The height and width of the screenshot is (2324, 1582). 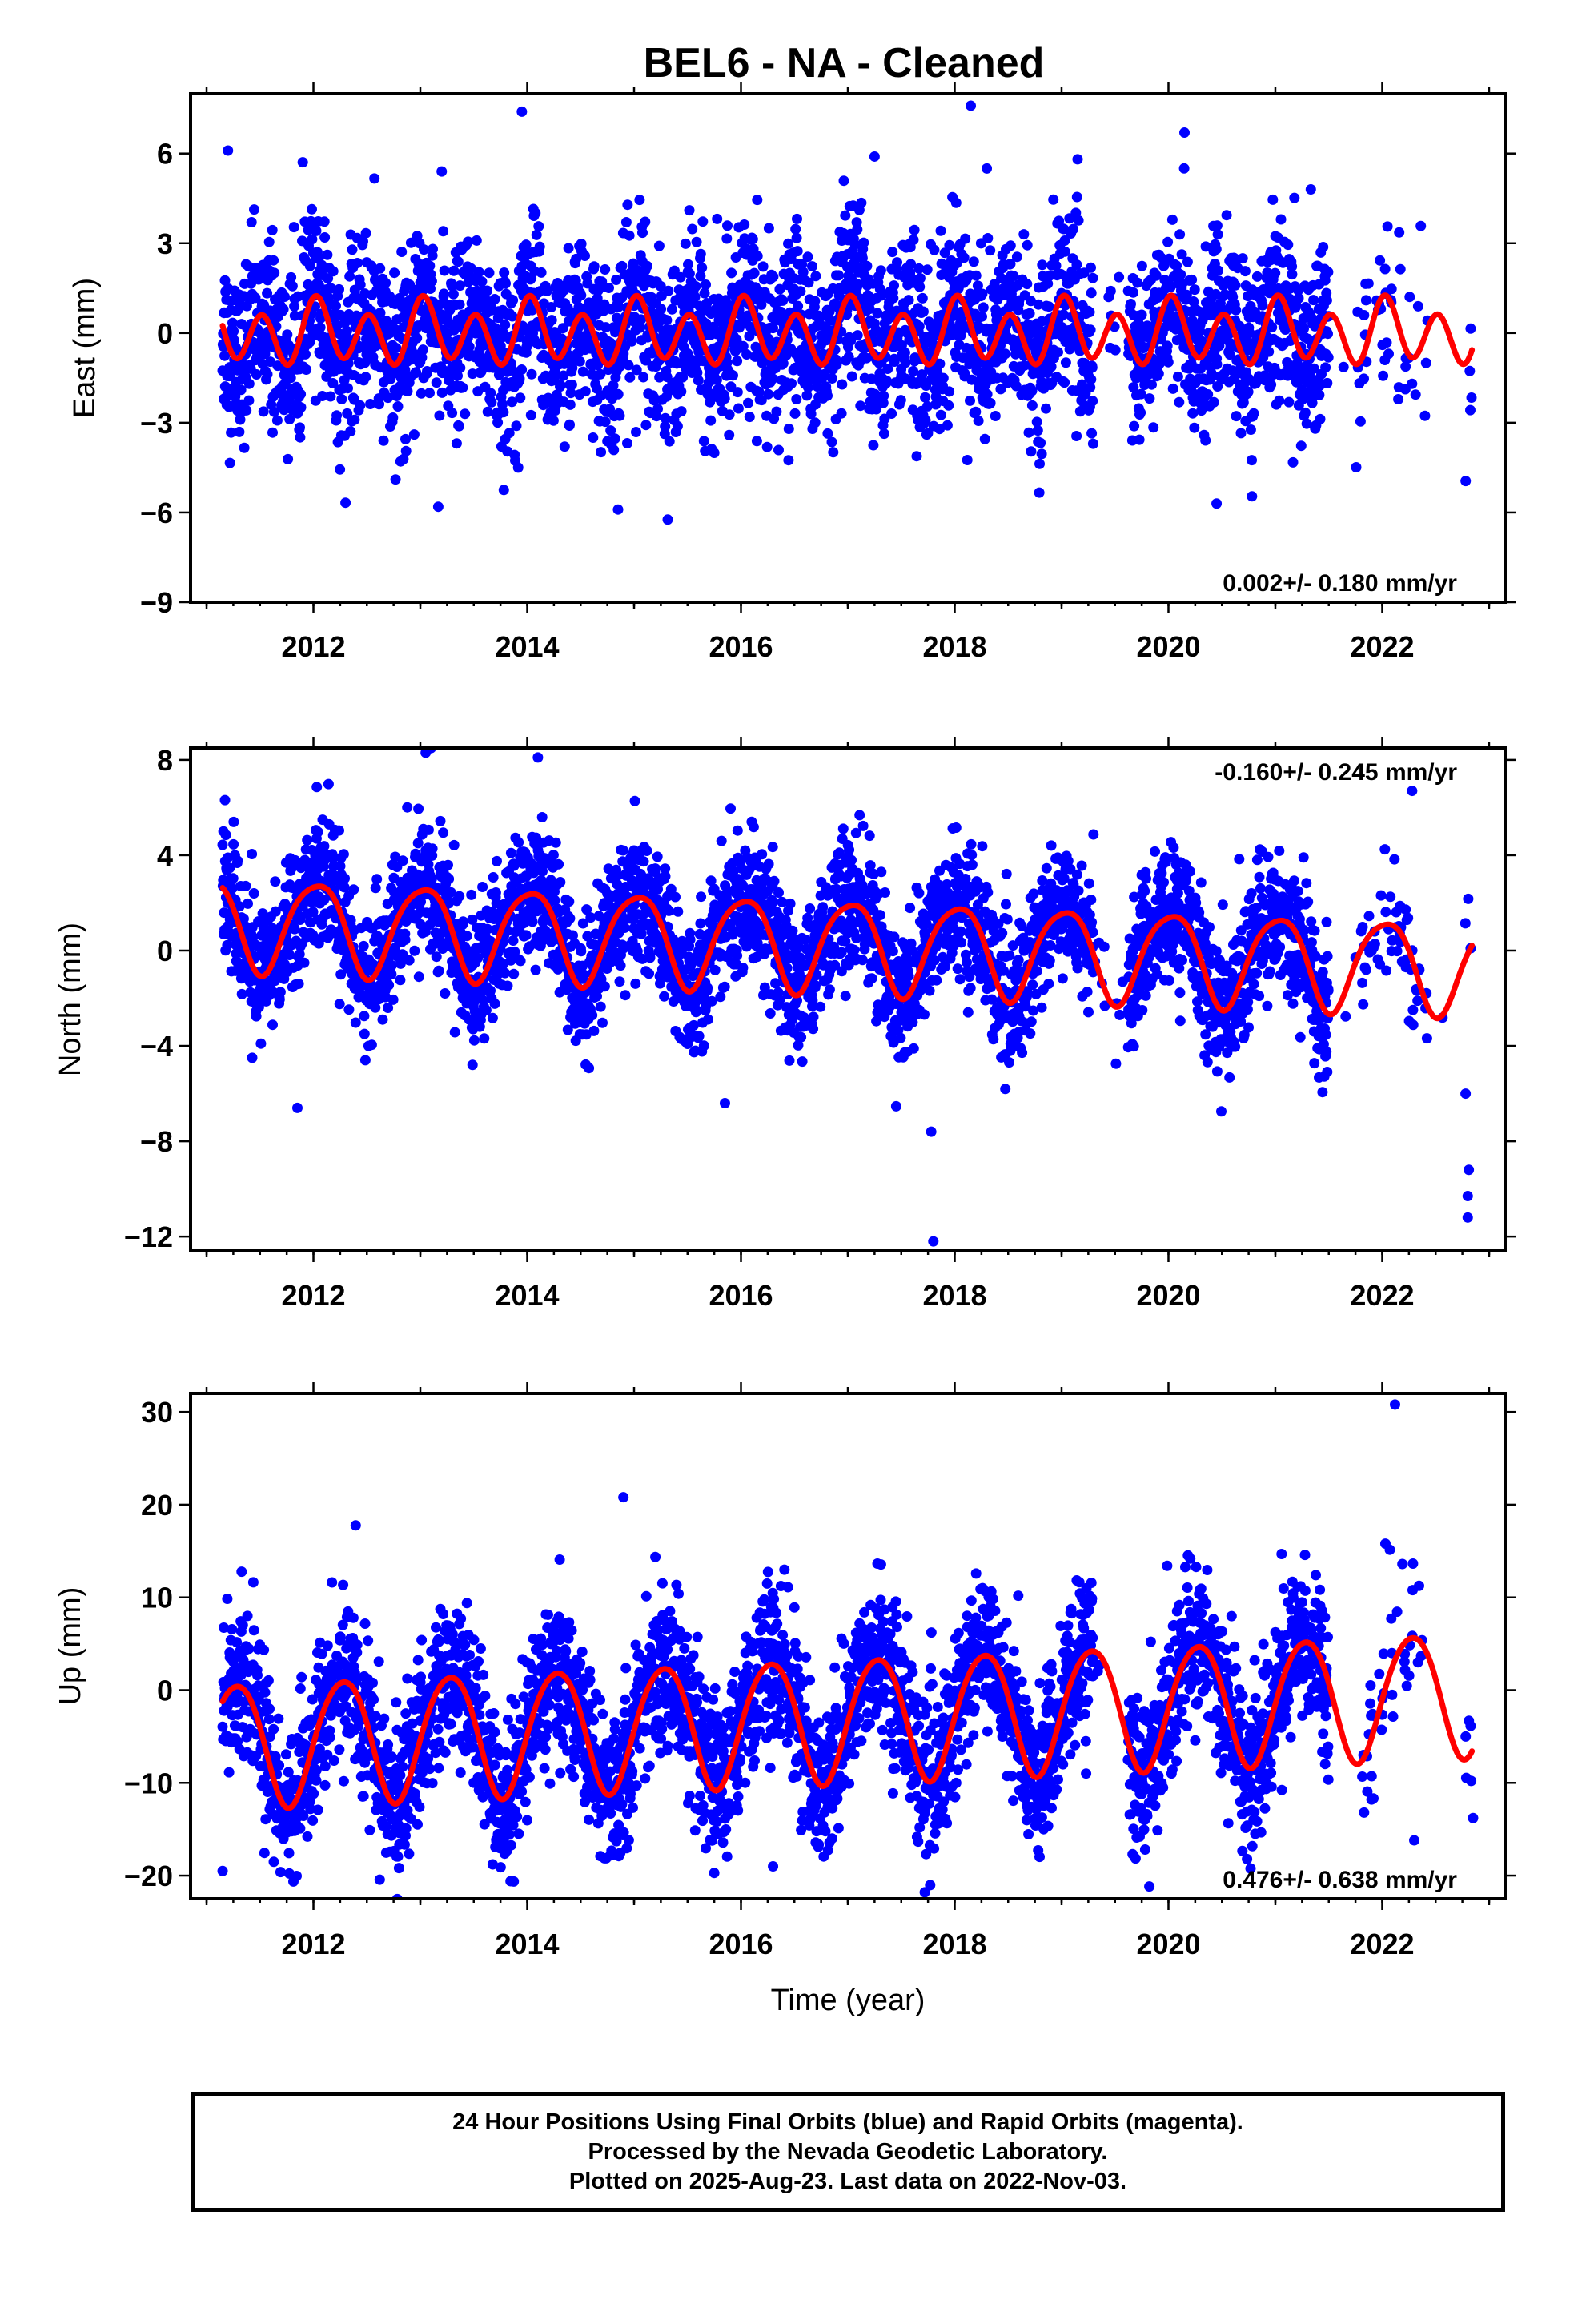 I want to click on plot-area, so click(x=847, y=312).